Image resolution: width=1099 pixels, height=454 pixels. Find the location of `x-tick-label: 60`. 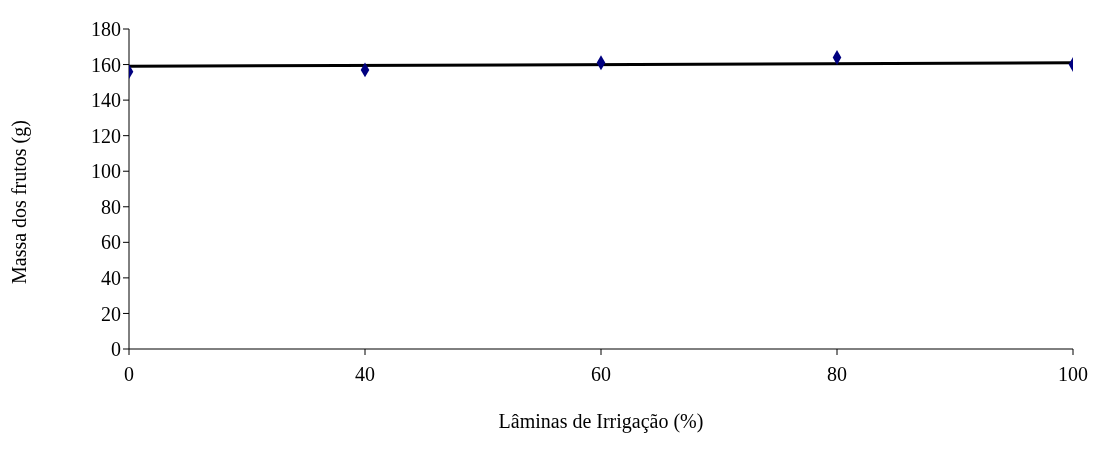

x-tick-label: 60 is located at coordinates (601, 374).